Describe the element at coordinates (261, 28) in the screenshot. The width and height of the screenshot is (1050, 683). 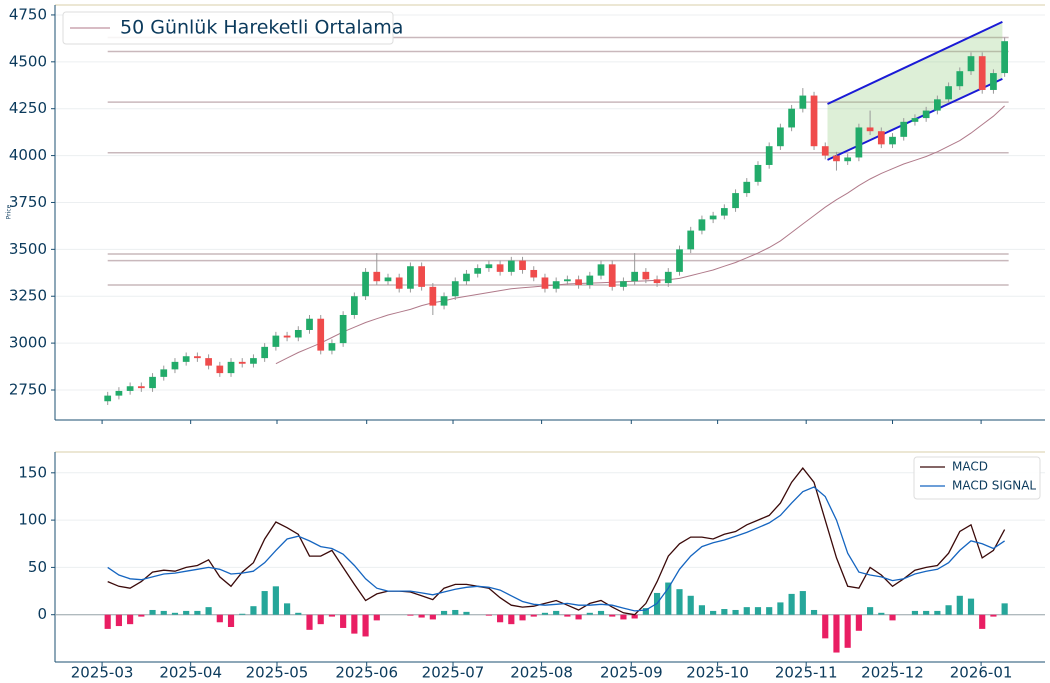
I see `legend-label: 50 Günlük Hareketli Ortalama` at that location.